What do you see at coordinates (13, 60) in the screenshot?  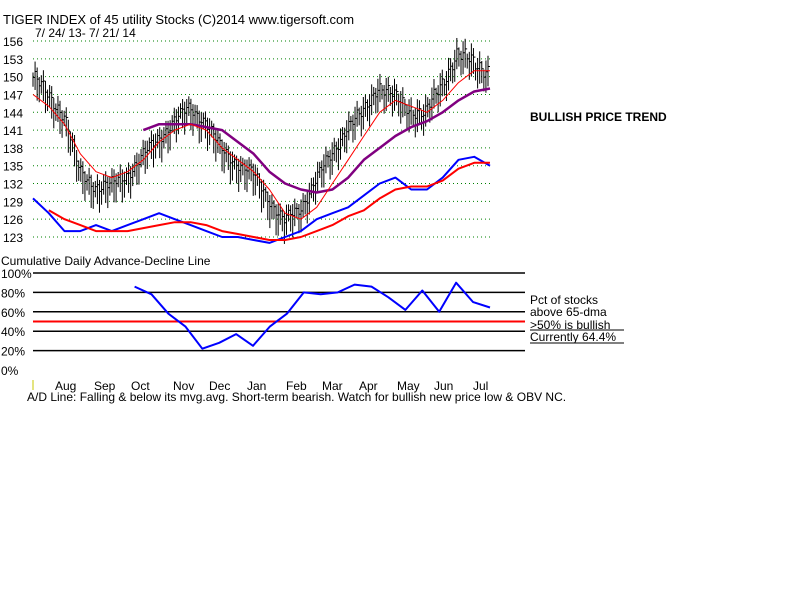 I see `price-y-tick-label: 153` at bounding box center [13, 60].